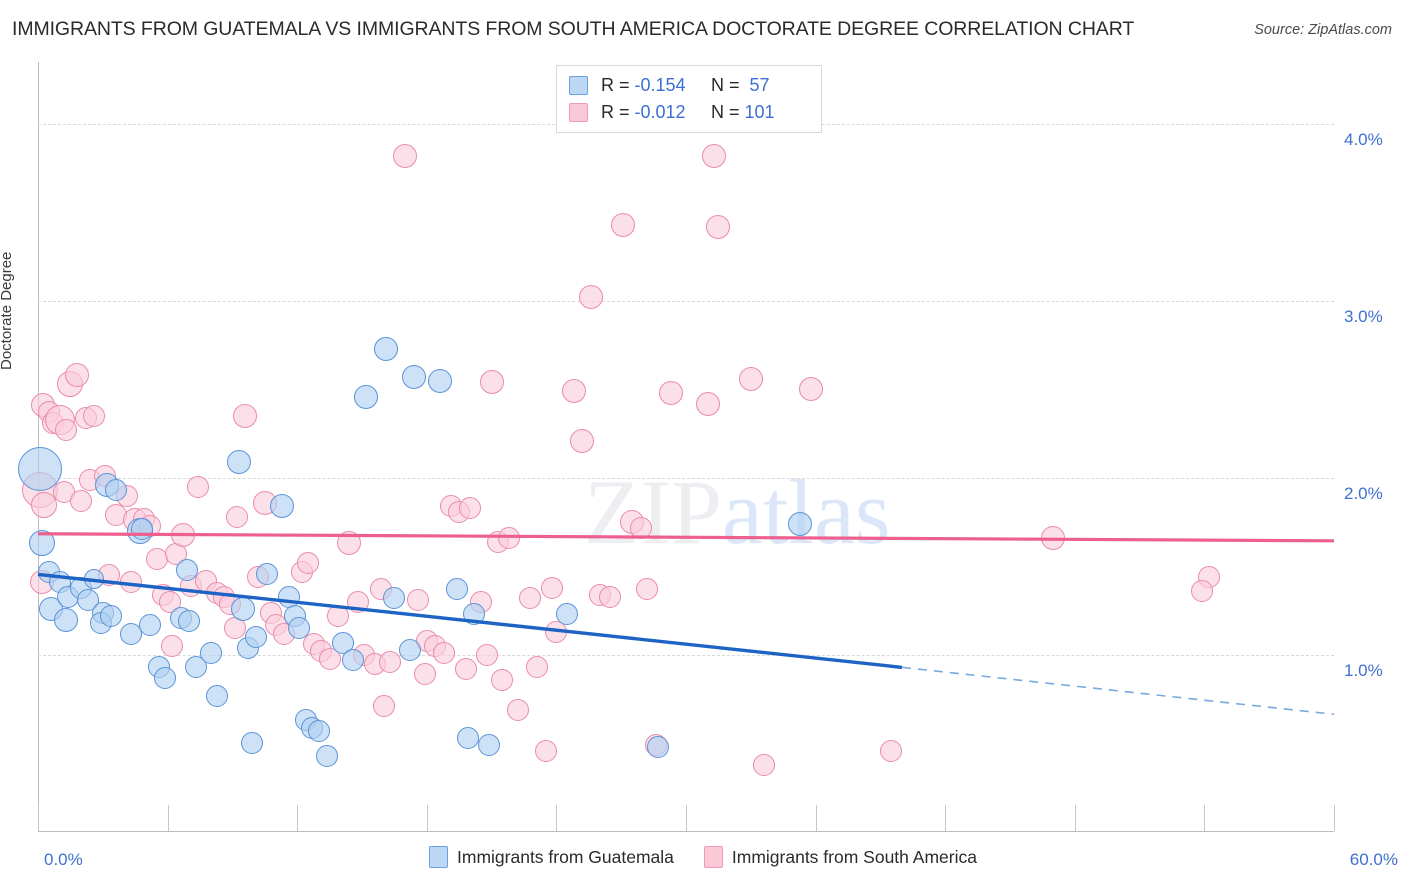 This screenshot has width=1406, height=892. I want to click on legend-swatch-south-america, so click(713, 857).